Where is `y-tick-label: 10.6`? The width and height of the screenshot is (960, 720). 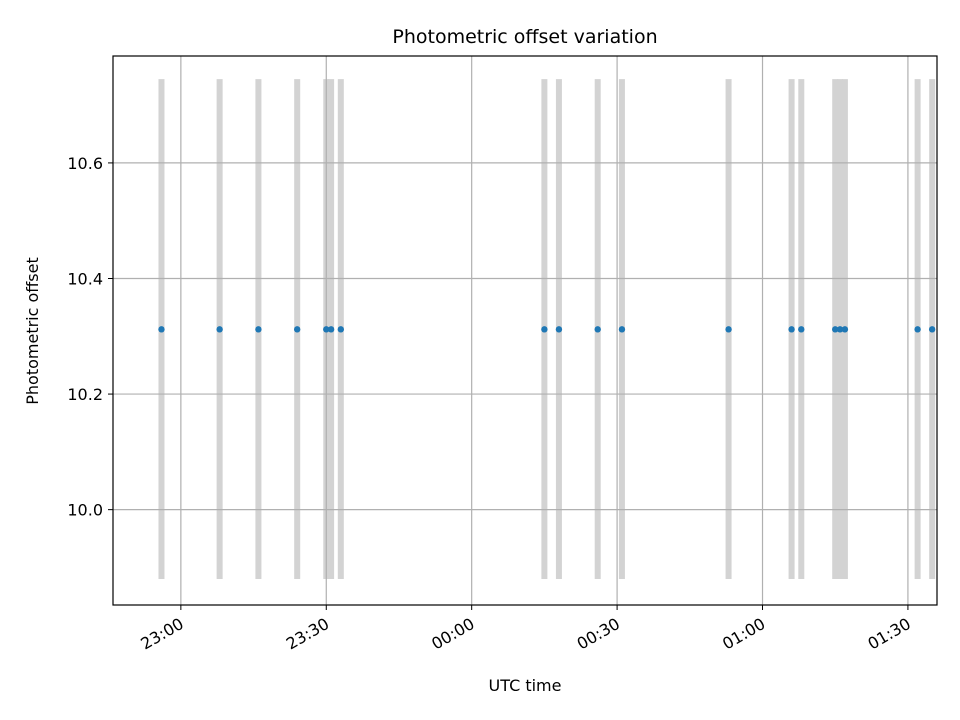 y-tick-label: 10.6 is located at coordinates (85, 163).